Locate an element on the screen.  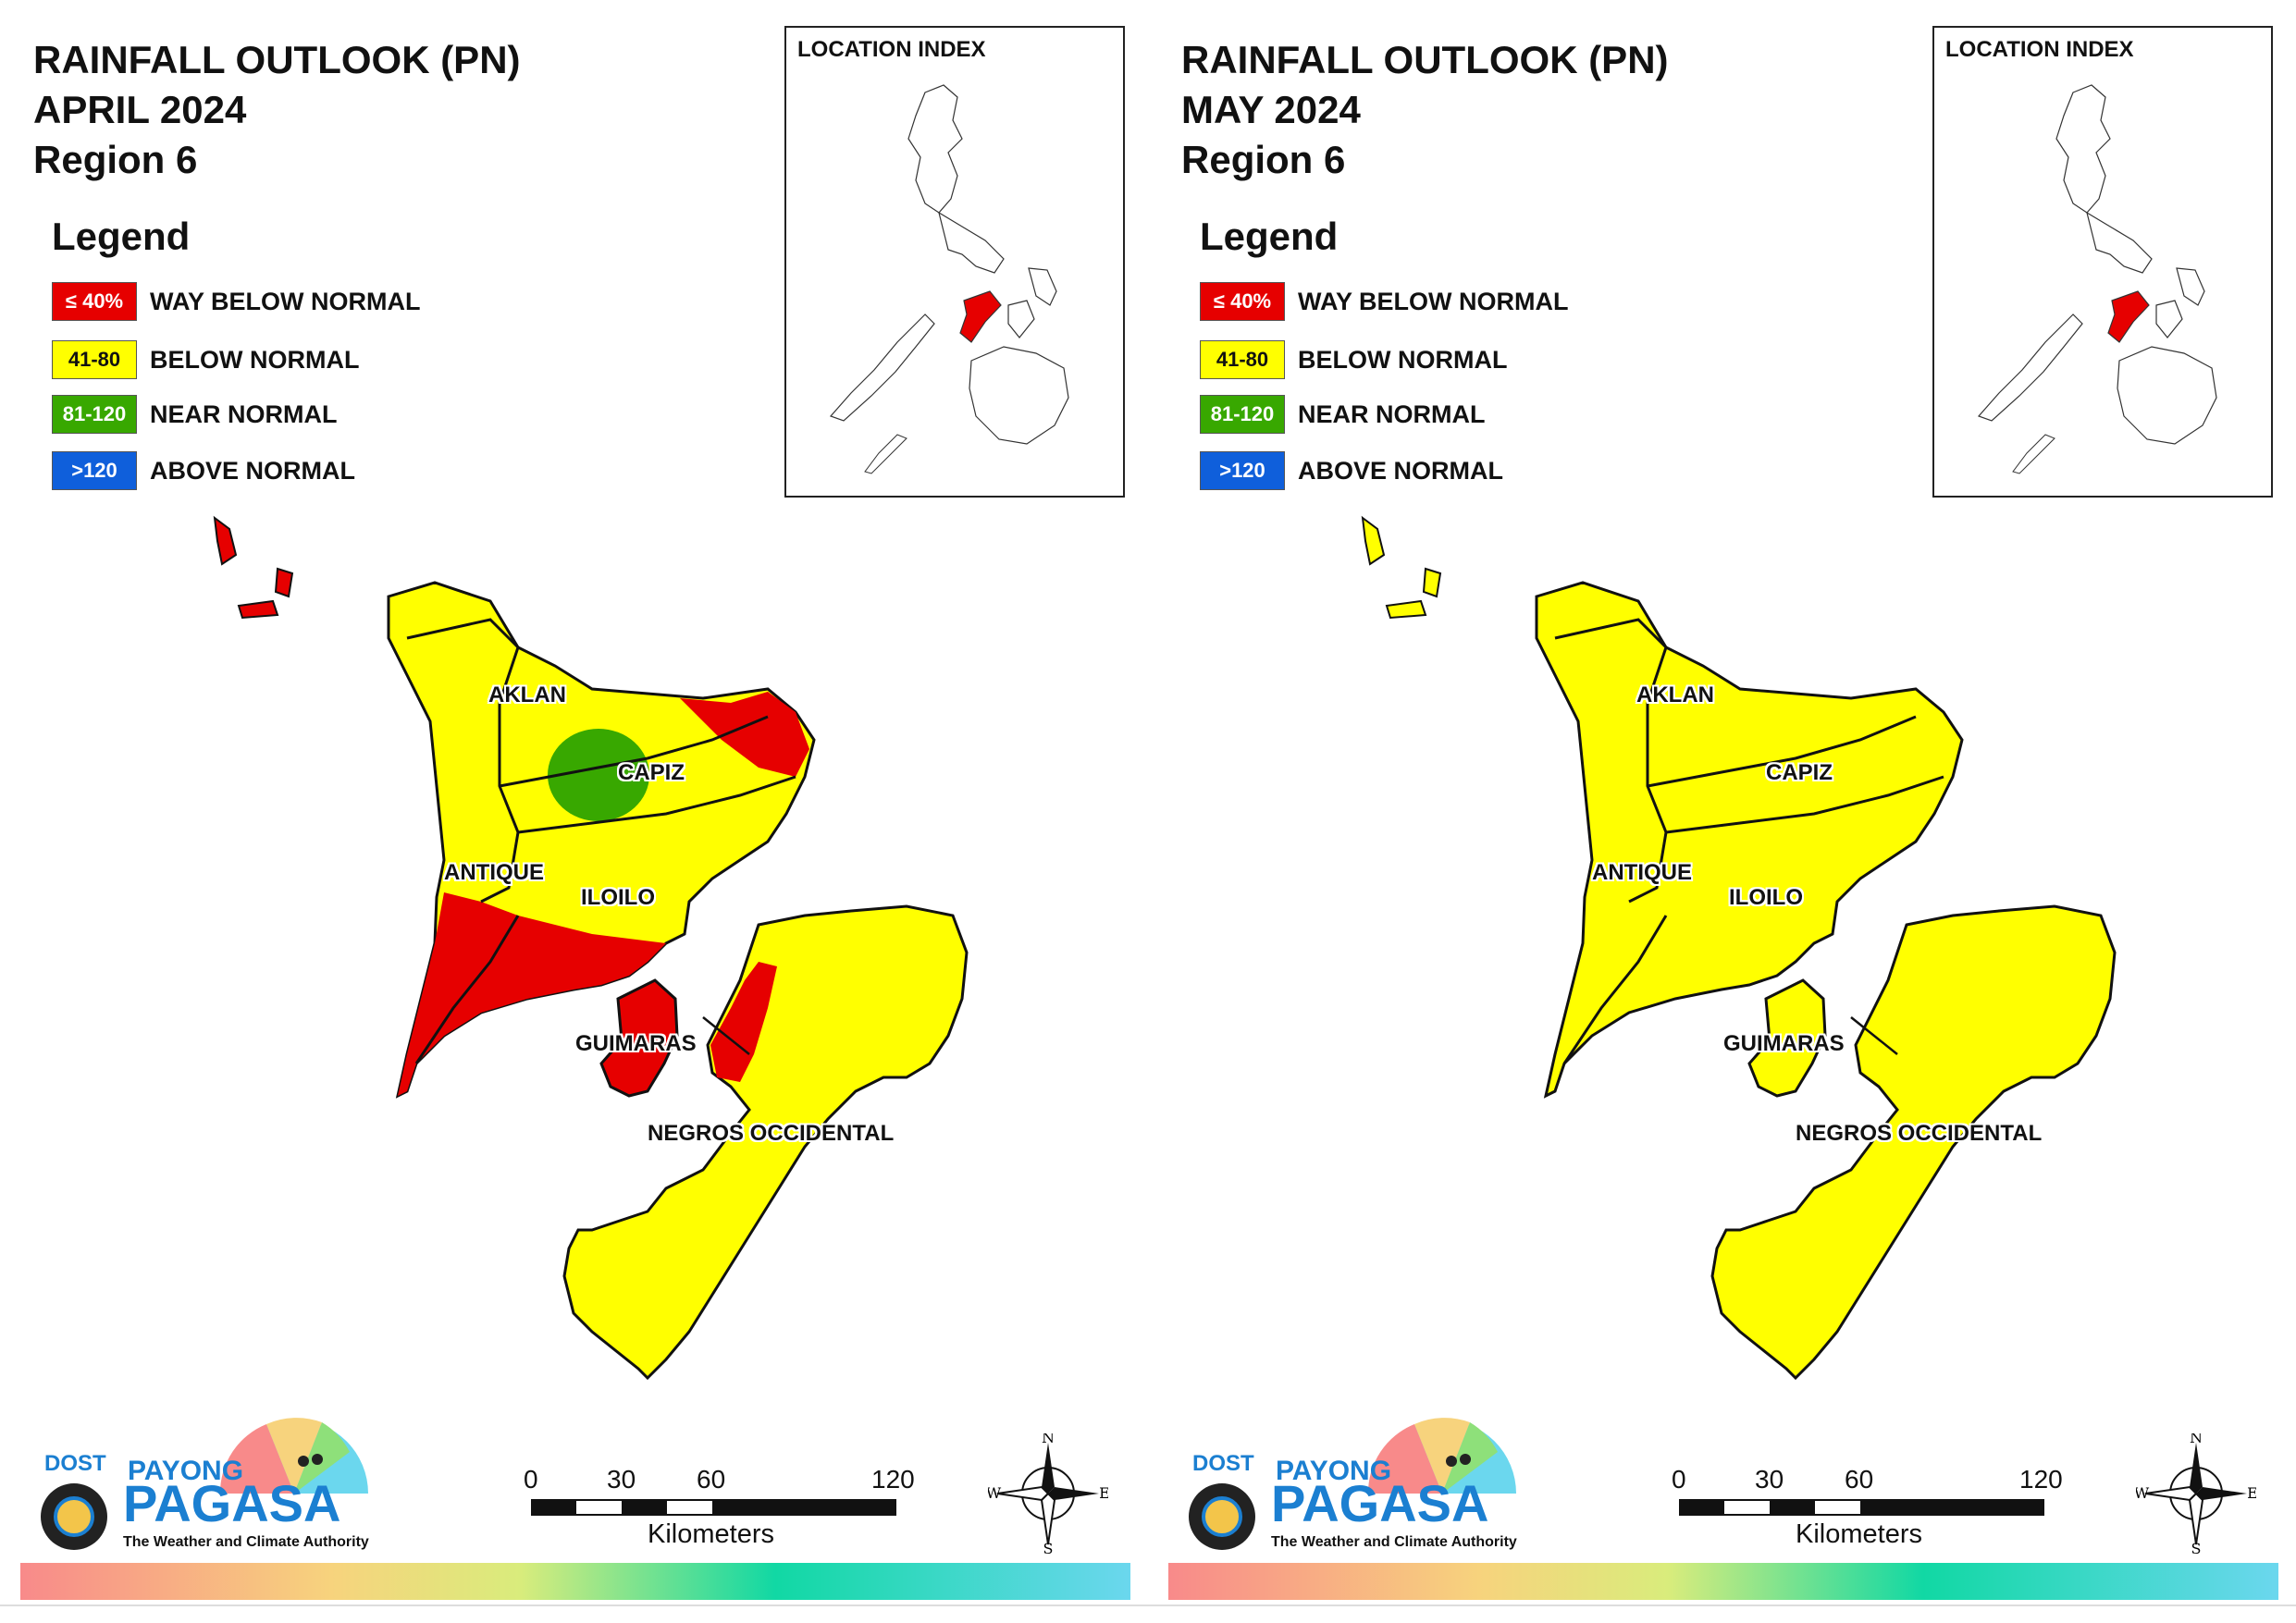
near-normal-zone is located at coordinates (598, 775).